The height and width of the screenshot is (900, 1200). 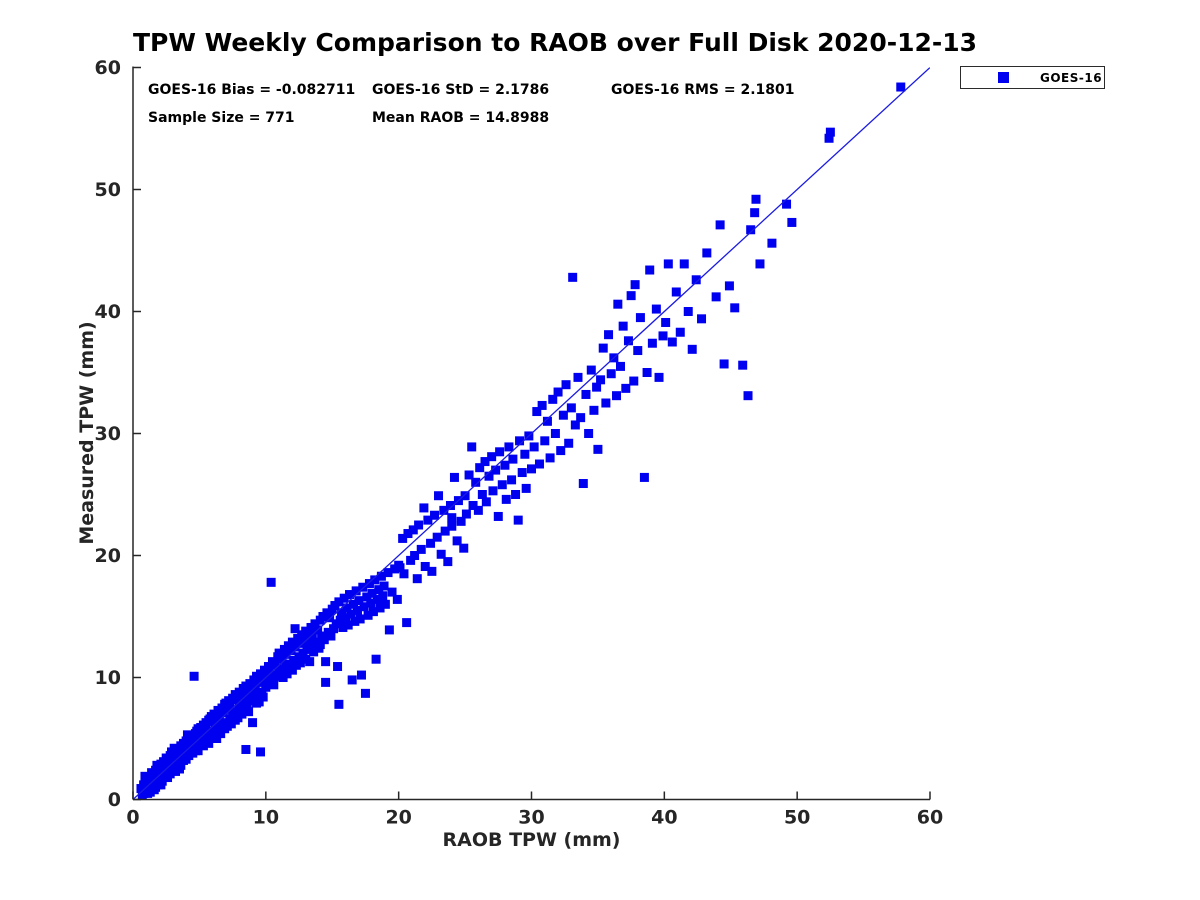 What do you see at coordinates (531, 840) in the screenshot?
I see `x-axis-label: RAOB TPW (mm)` at bounding box center [531, 840].